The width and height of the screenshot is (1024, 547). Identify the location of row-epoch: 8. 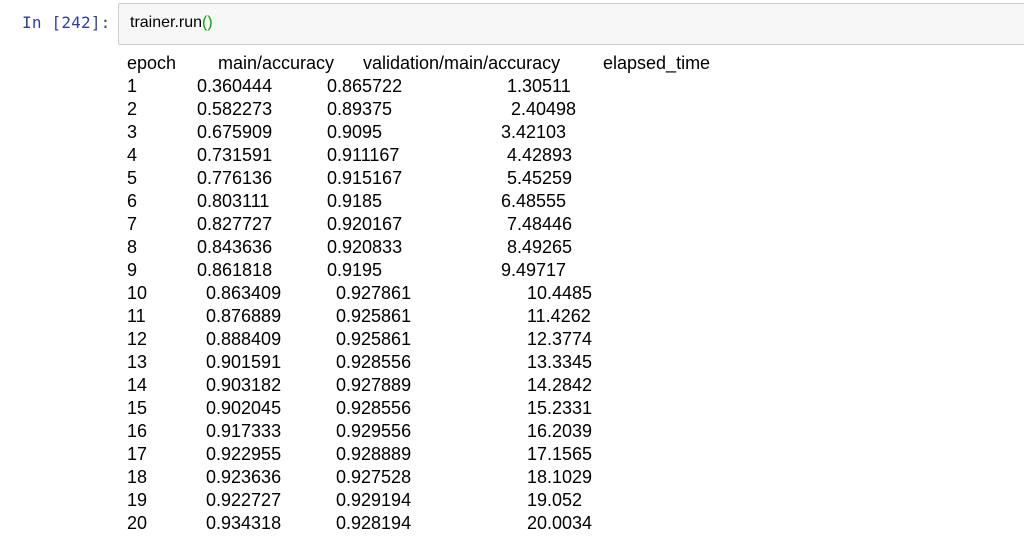
(132, 247).